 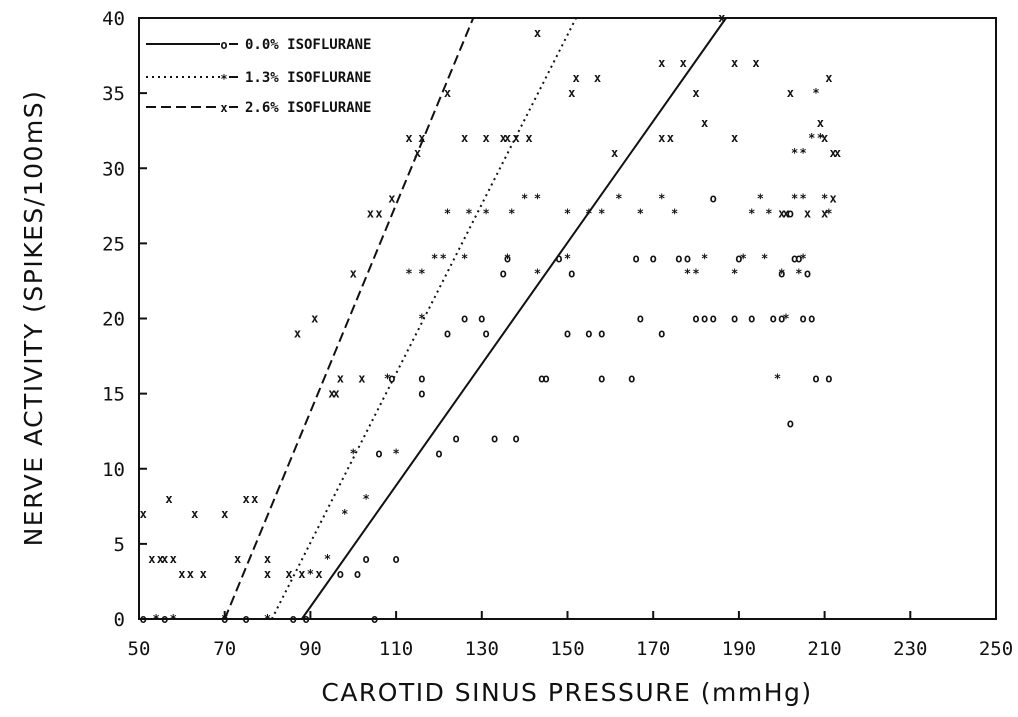 What do you see at coordinates (297, 334) in the screenshot?
I see `point-s2-19: x` at bounding box center [297, 334].